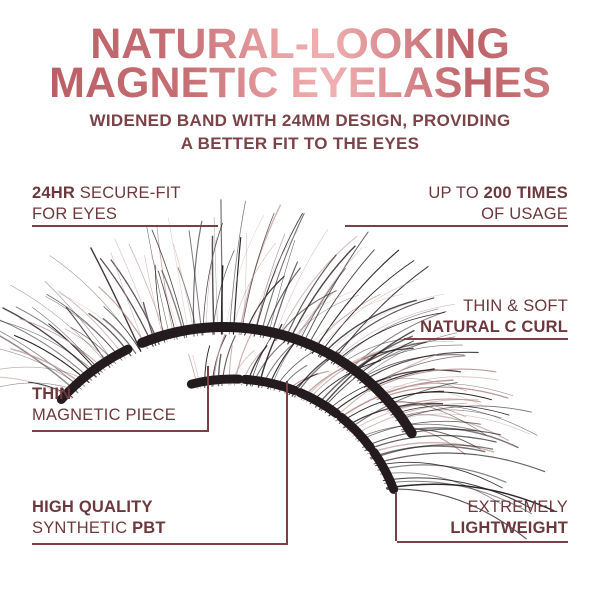 The image size is (600, 600). What do you see at coordinates (53, 193) in the screenshot?
I see `callout-secure-fit-bold: 24HR` at bounding box center [53, 193].